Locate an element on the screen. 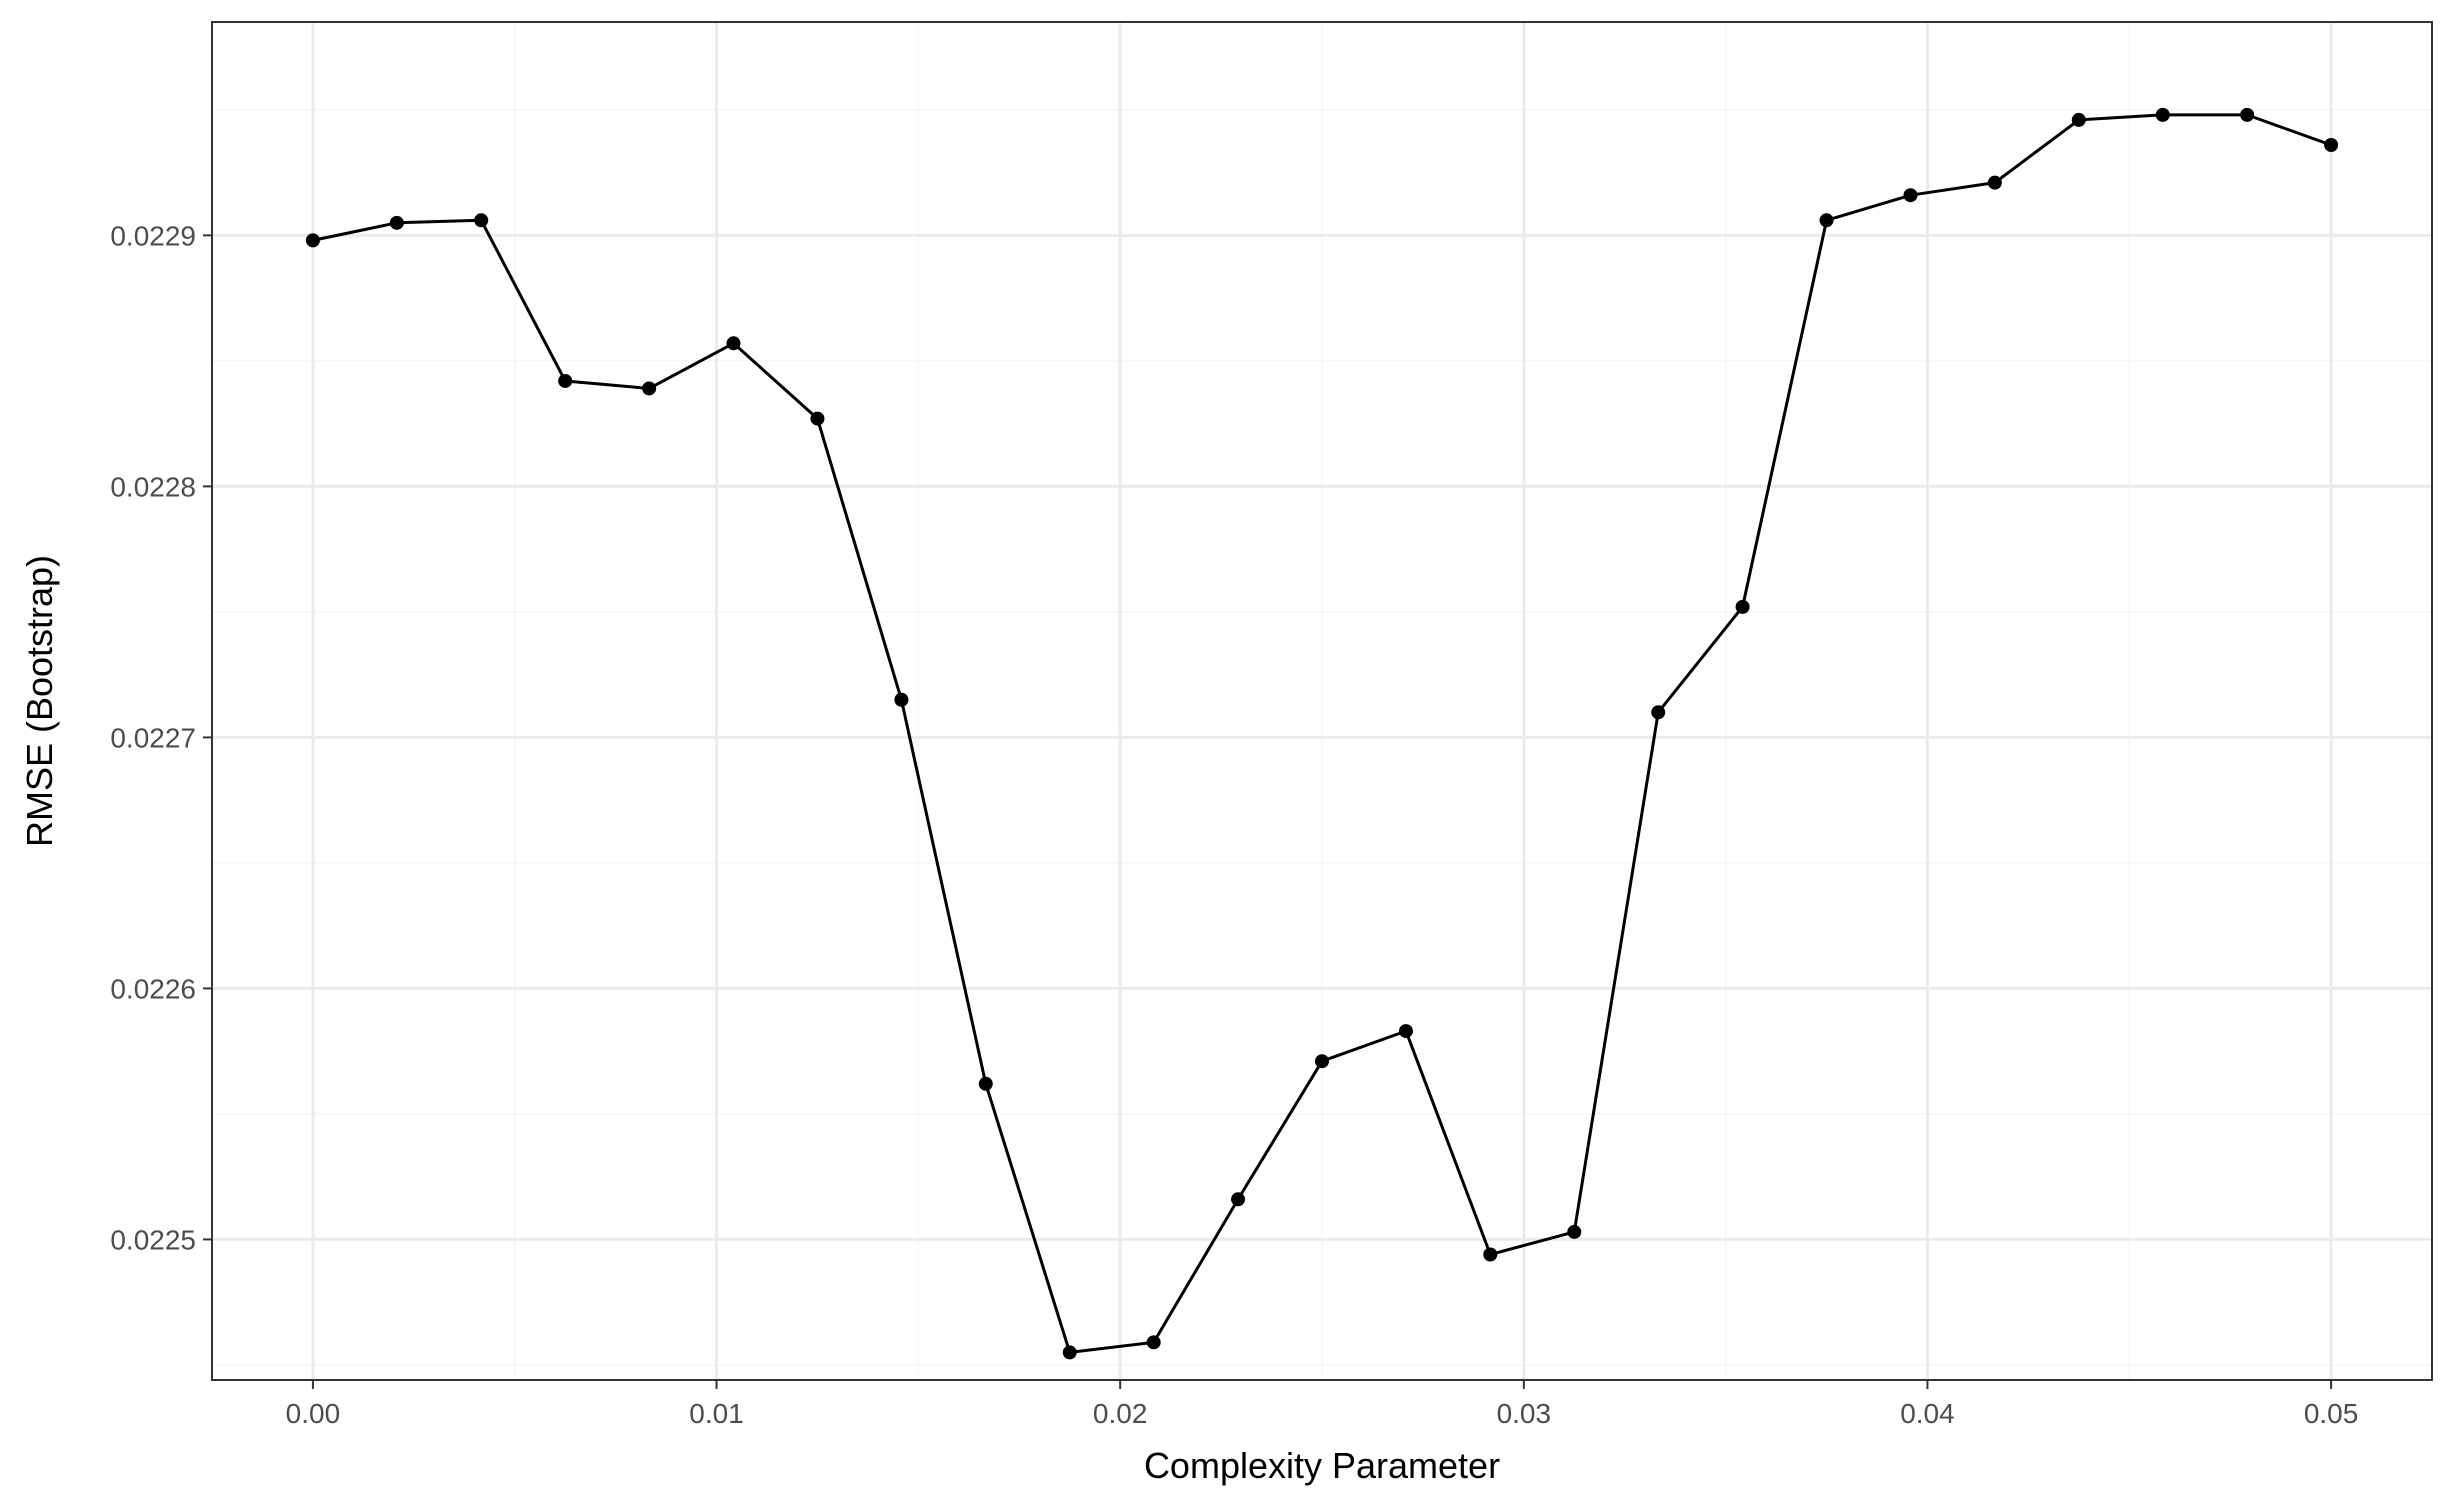 Image resolution: width=2456 pixels, height=1512 pixels. x-tick-label: 0.05 is located at coordinates (2331, 1413).